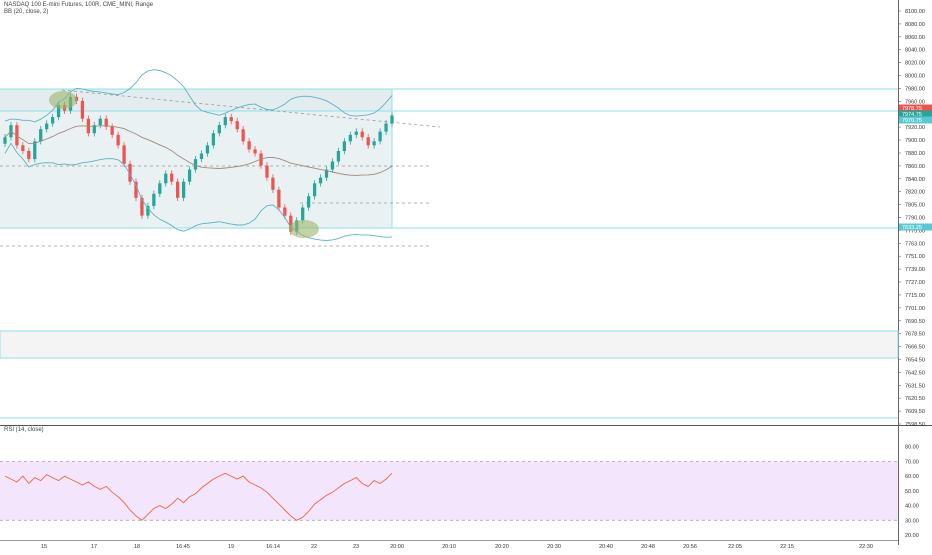  Describe the element at coordinates (915, 64) in the screenshot. I see `price-tick-label: 8020.00` at that location.